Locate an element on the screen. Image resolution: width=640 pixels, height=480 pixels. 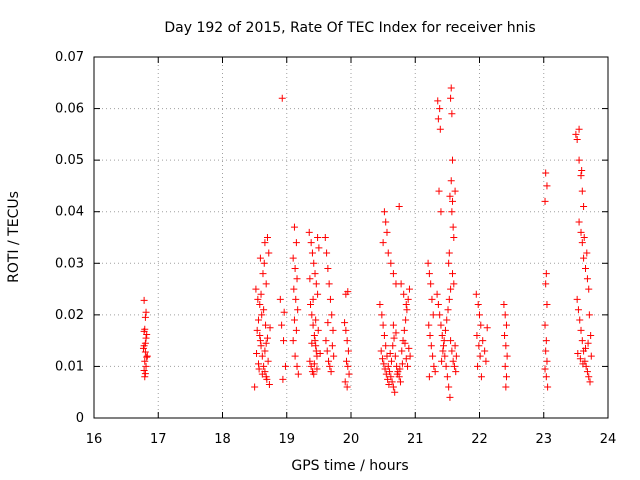
x-tick-label: 17 is located at coordinates (158, 439).